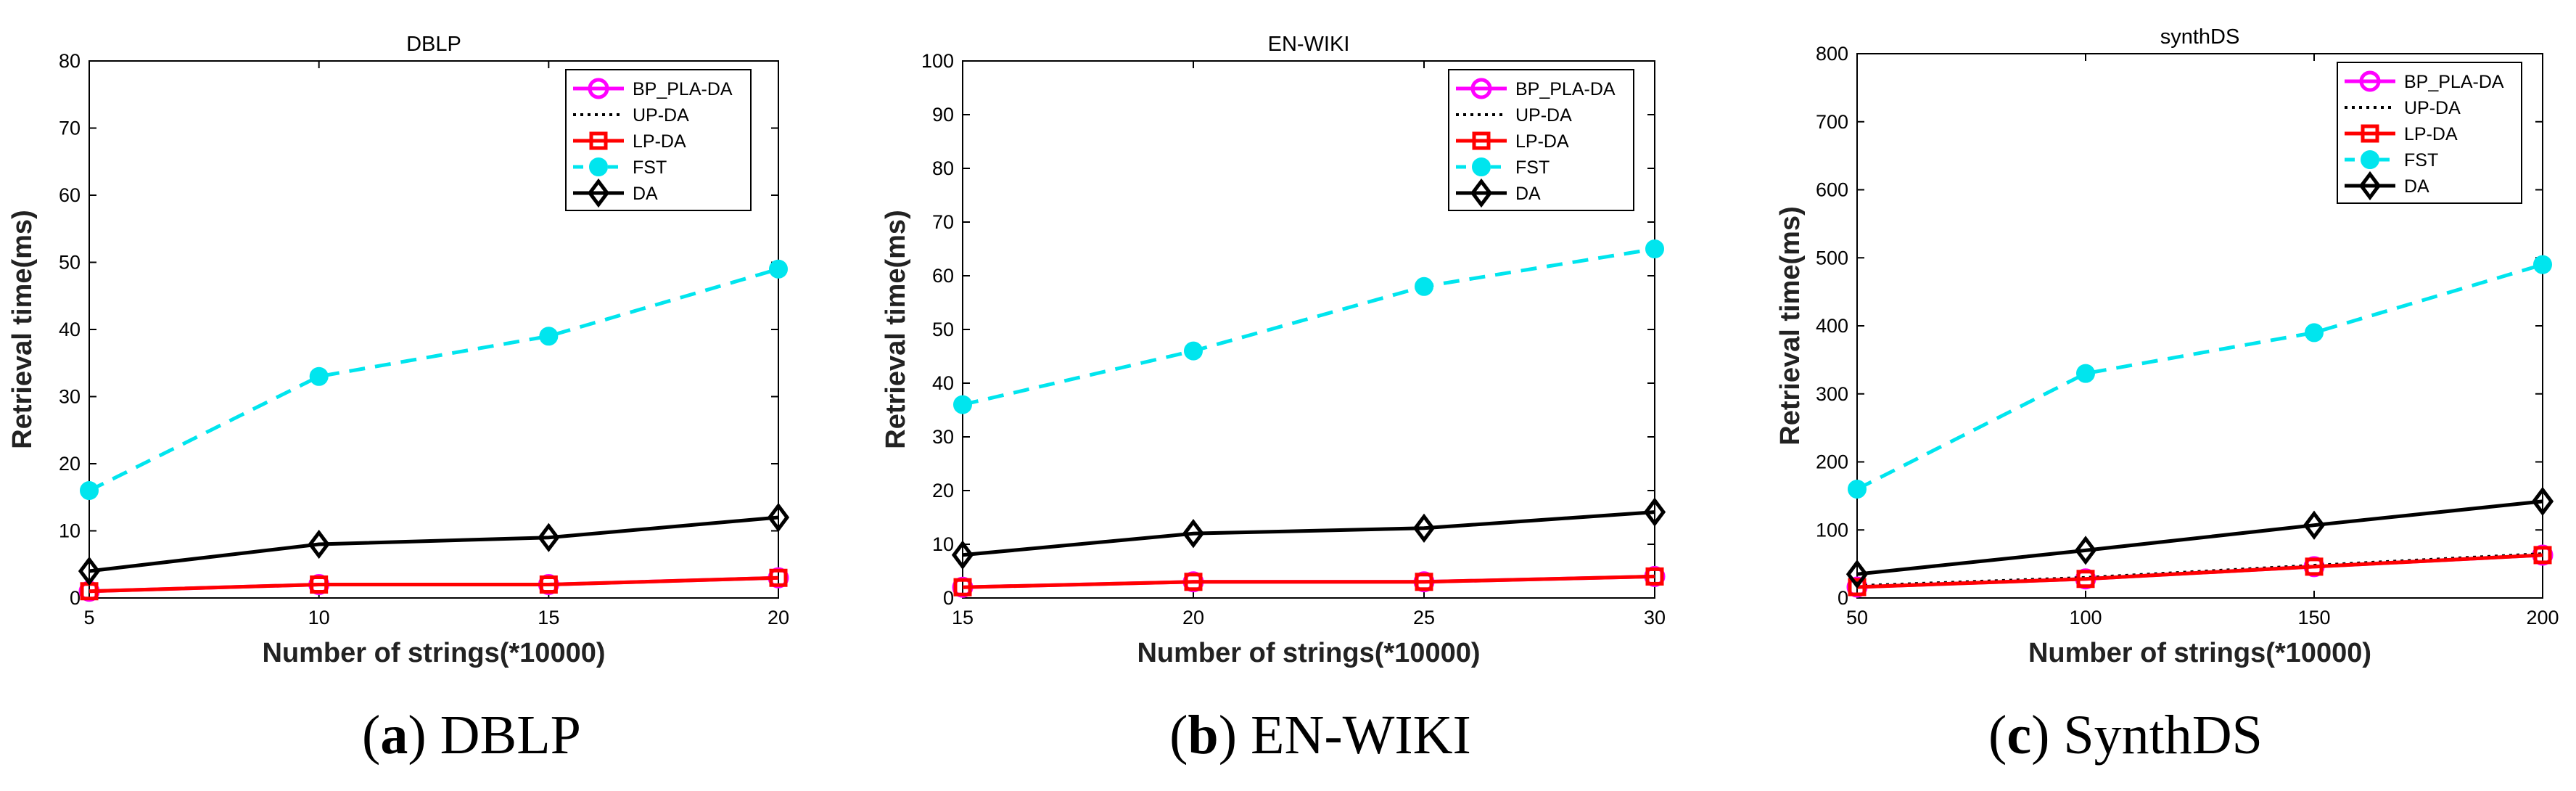  Describe the element at coordinates (943, 544) in the screenshot. I see `y-tick-label: 10` at that location.